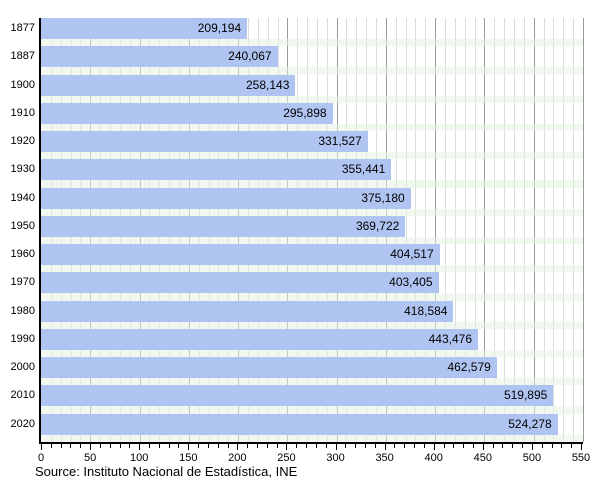 The width and height of the screenshot is (600, 480). Describe the element at coordinates (187, 113) in the screenshot. I see `bar-1910: 295,898` at that location.